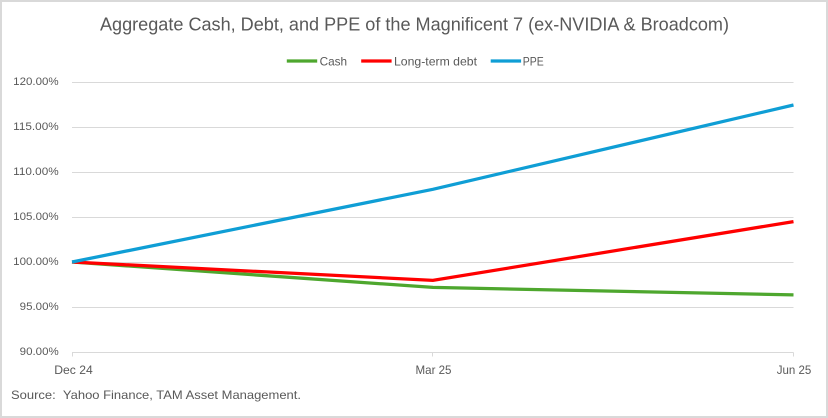  Describe the element at coordinates (533, 62) in the screenshot. I see `svg-text: PPE` at that location.